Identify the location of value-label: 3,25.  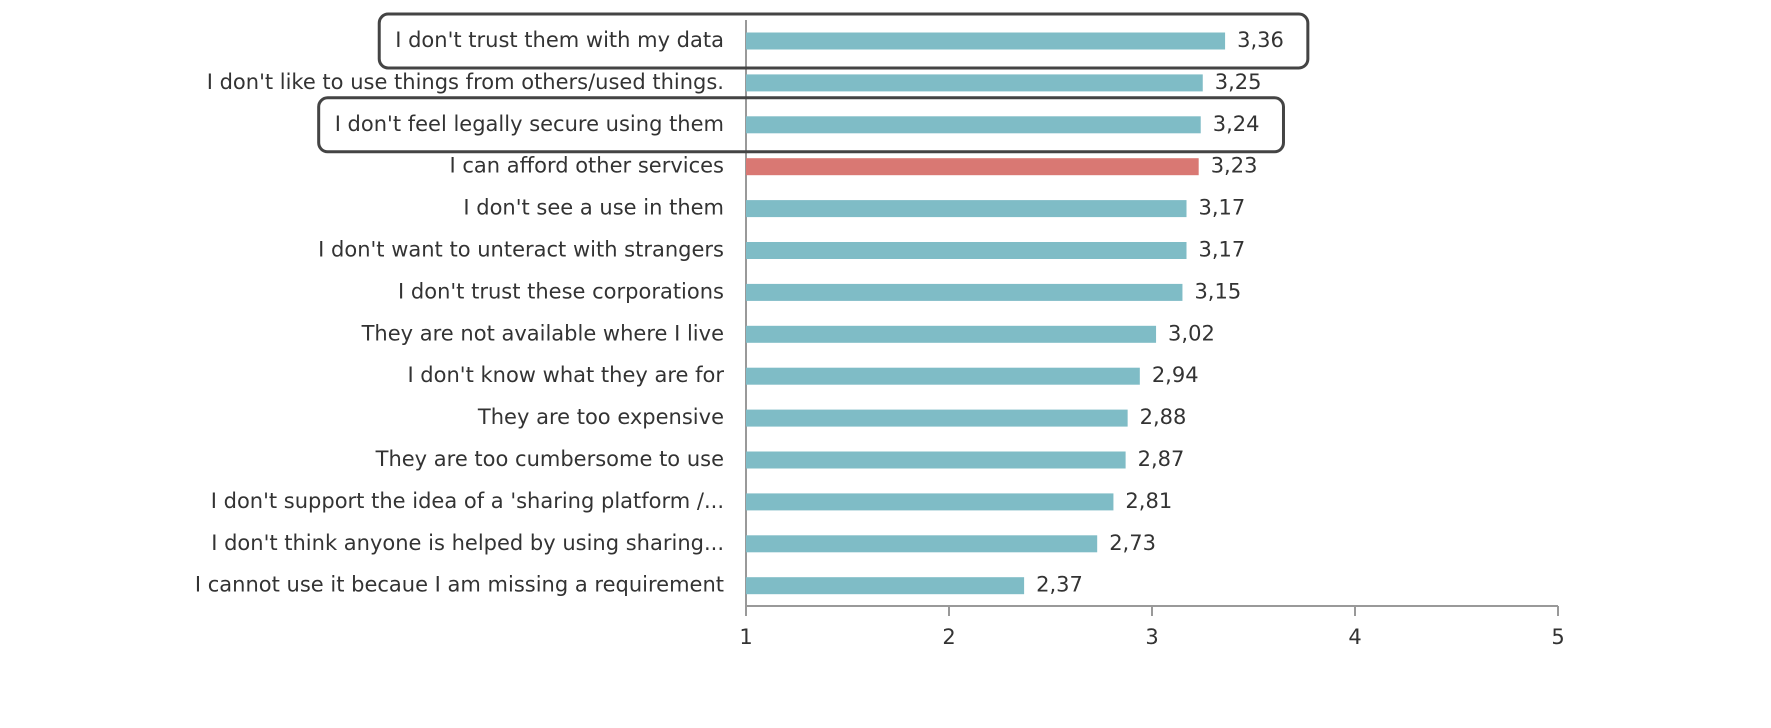
(1238, 82).